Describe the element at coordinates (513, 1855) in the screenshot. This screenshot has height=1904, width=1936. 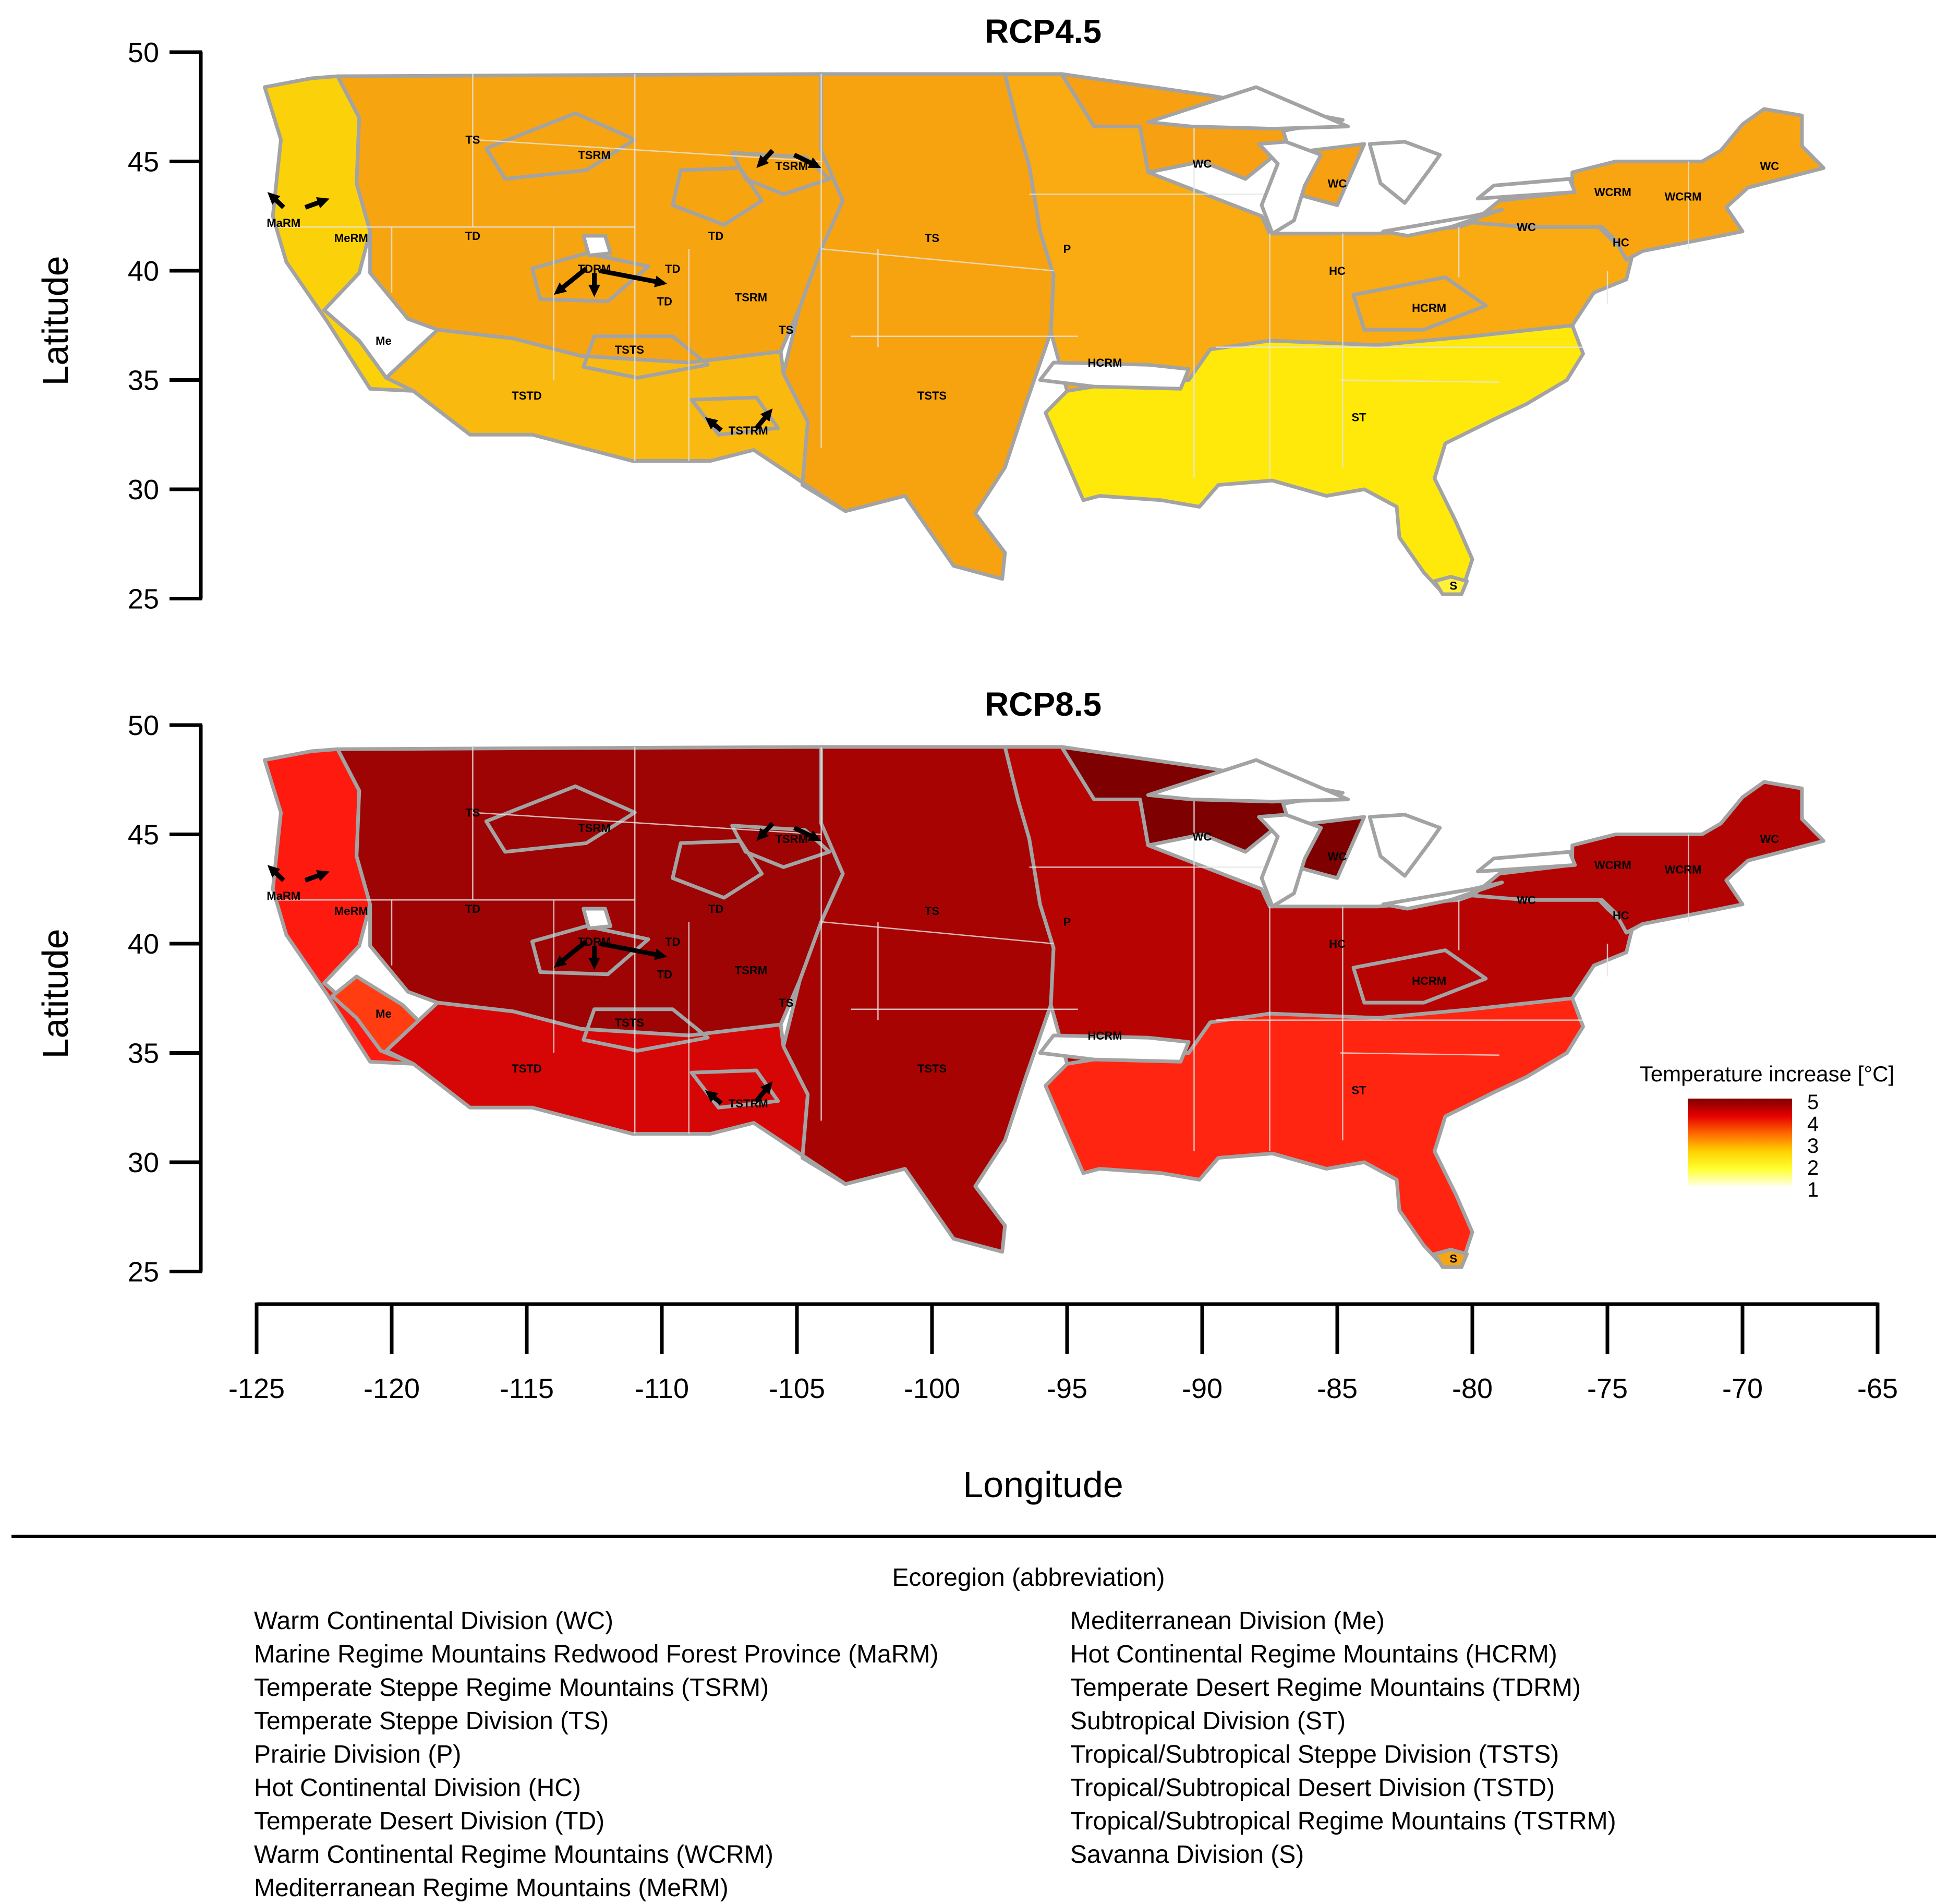
I see `key-item: Warm Continental Regime Mountains (WCRM)` at that location.